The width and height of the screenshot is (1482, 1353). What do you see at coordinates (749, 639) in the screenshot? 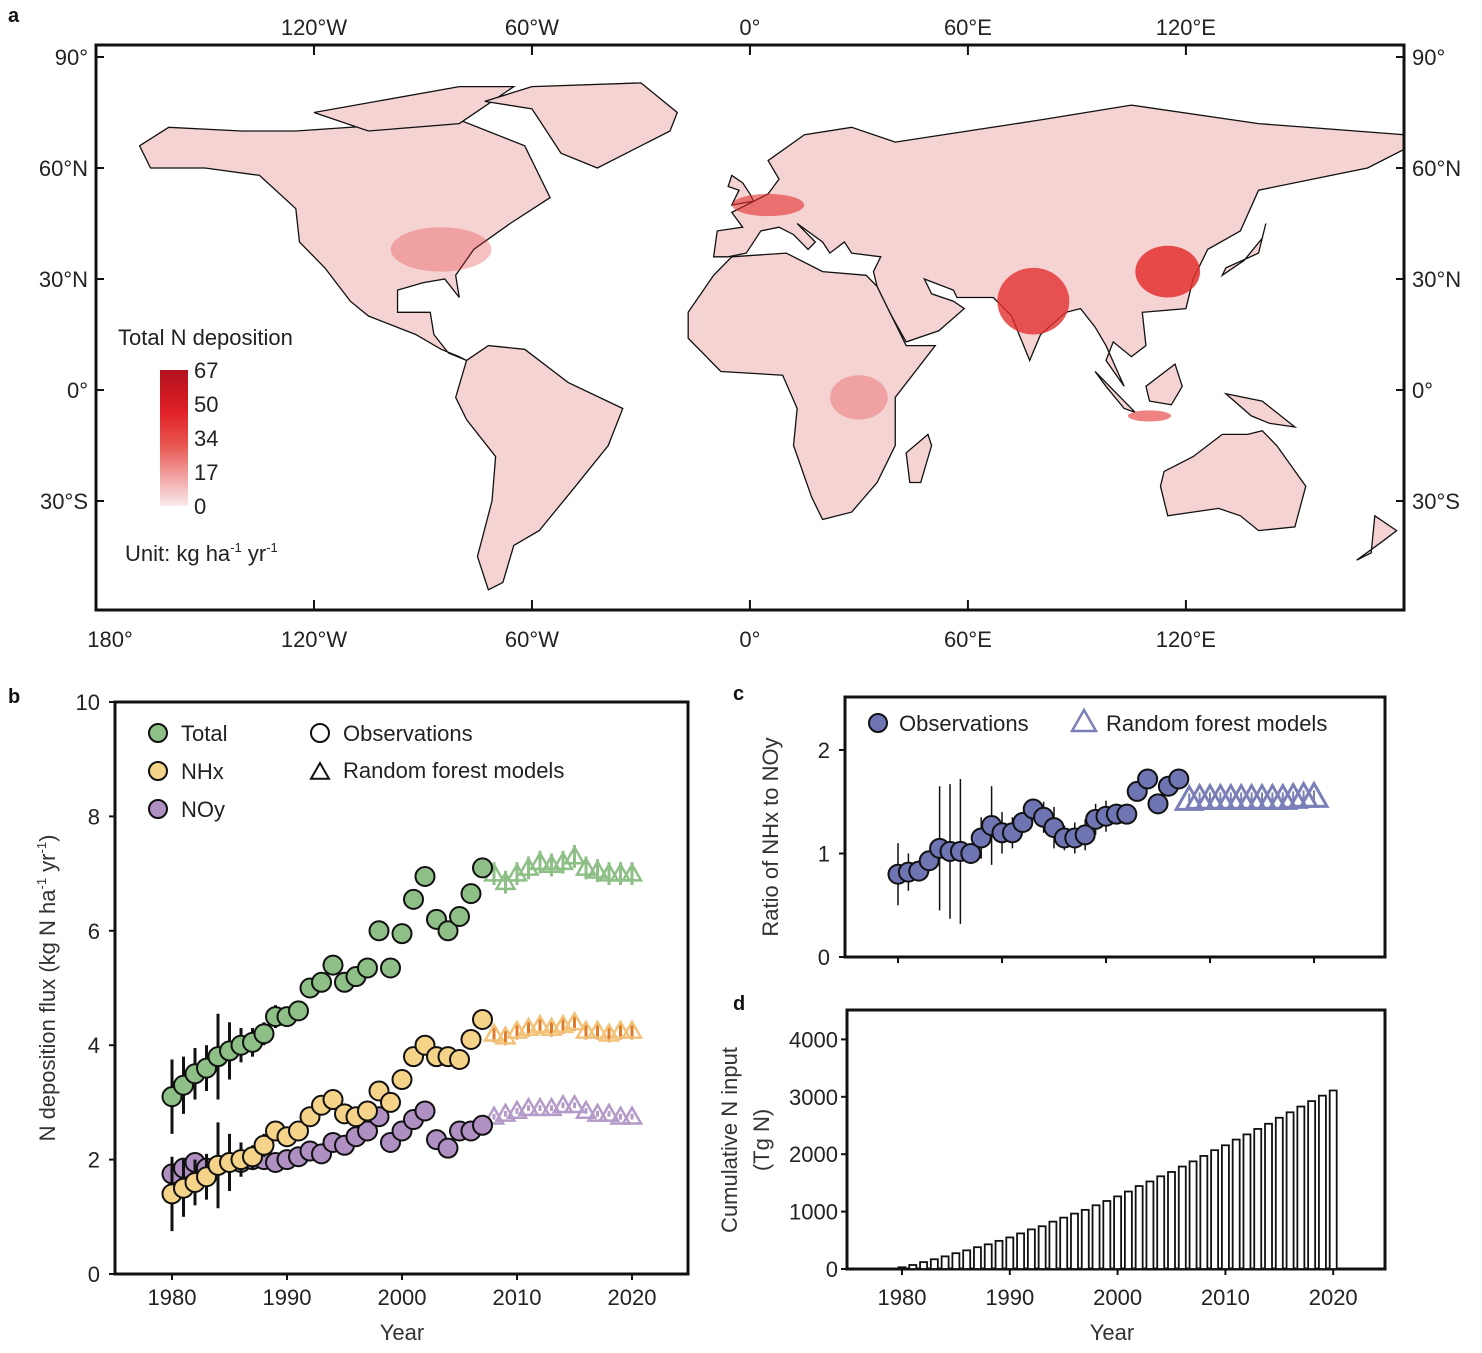
I see `map-bottom-lon-label: 0°` at bounding box center [749, 639].